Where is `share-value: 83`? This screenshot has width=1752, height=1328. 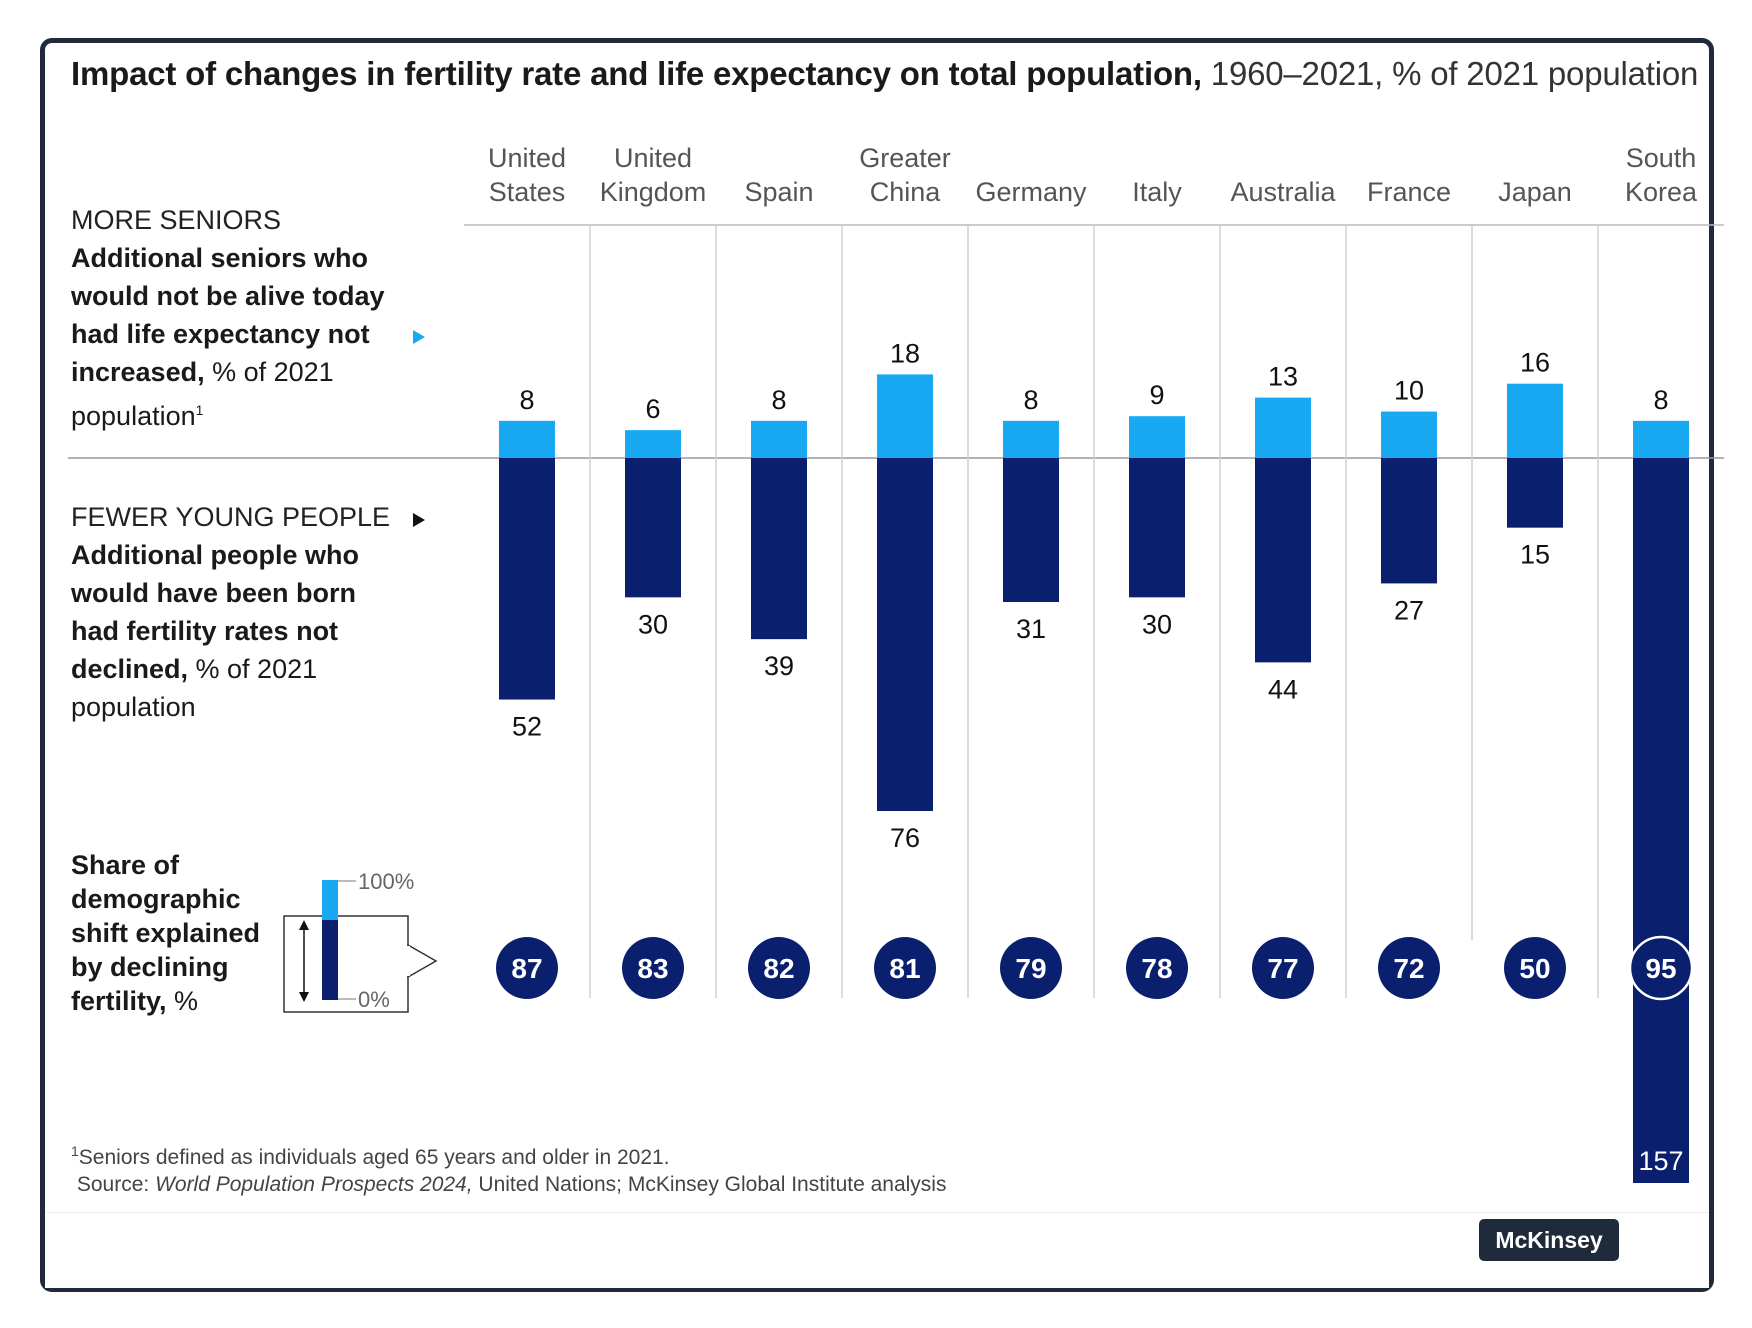 share-value: 83 is located at coordinates (652, 968).